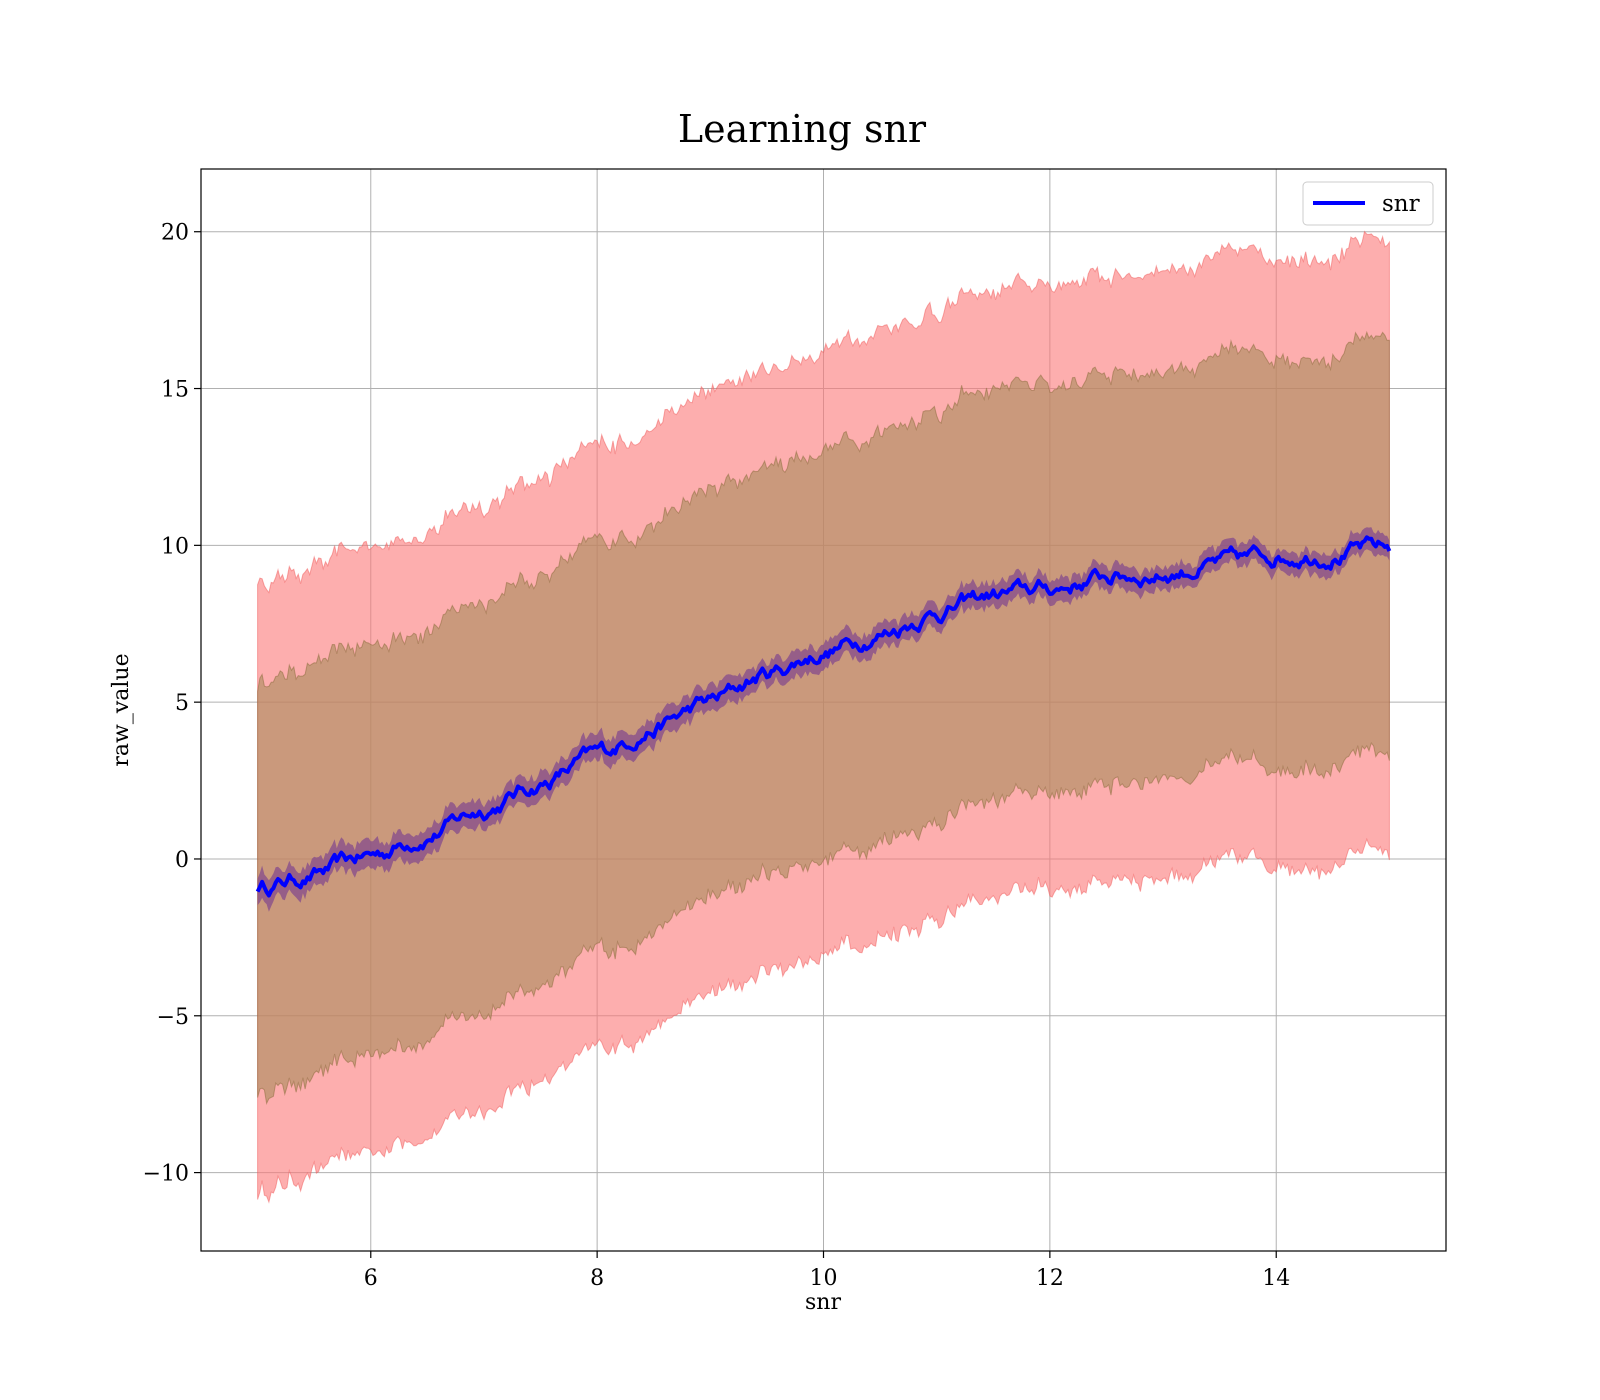 This screenshot has height=1400, width=1600. I want to click on x-tick-label: 14, so click(1276, 1278).